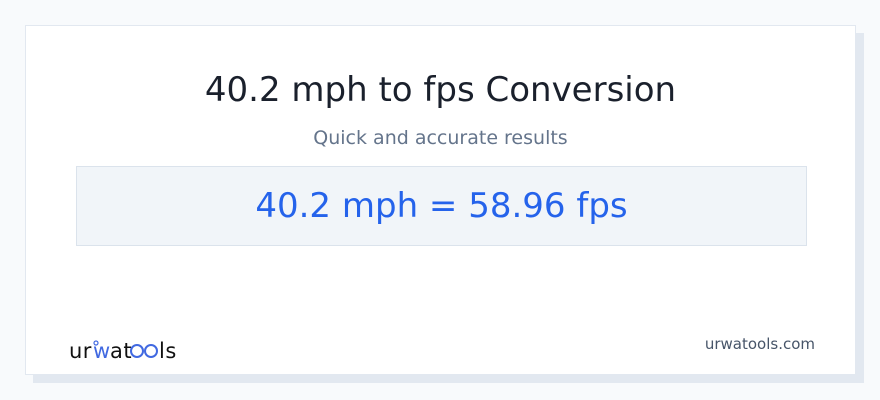 The height and width of the screenshot is (400, 880). What do you see at coordinates (759, 344) in the screenshot?
I see `site-url: urwatools.com` at bounding box center [759, 344].